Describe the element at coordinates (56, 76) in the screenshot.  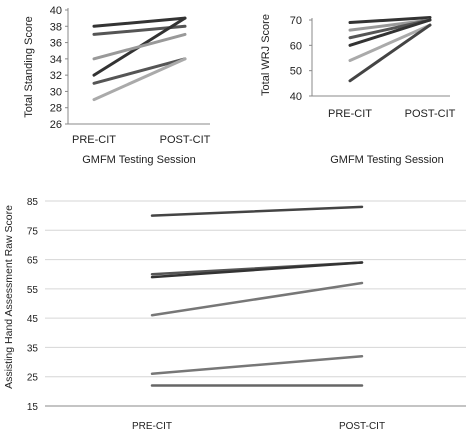
I see `y-tick-label: 32` at that location.